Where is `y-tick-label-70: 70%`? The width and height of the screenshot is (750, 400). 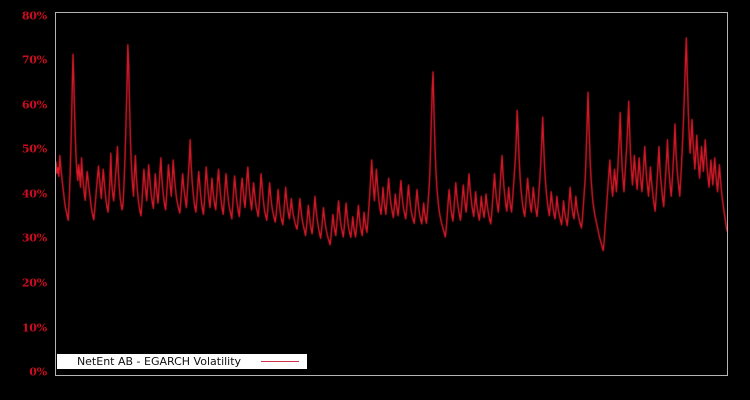 y-tick-label-70: 70% is located at coordinates (34, 60).